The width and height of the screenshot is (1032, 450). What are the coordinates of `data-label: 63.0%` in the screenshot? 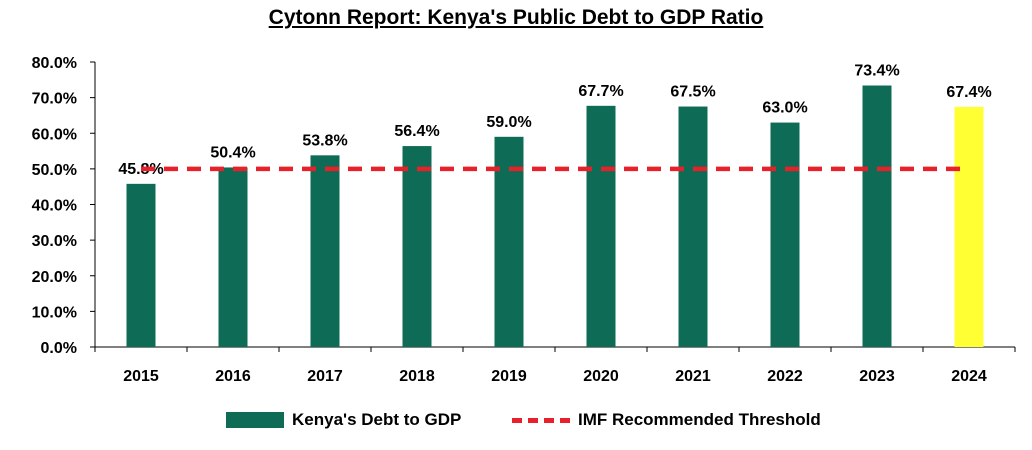 It's located at (784, 108).